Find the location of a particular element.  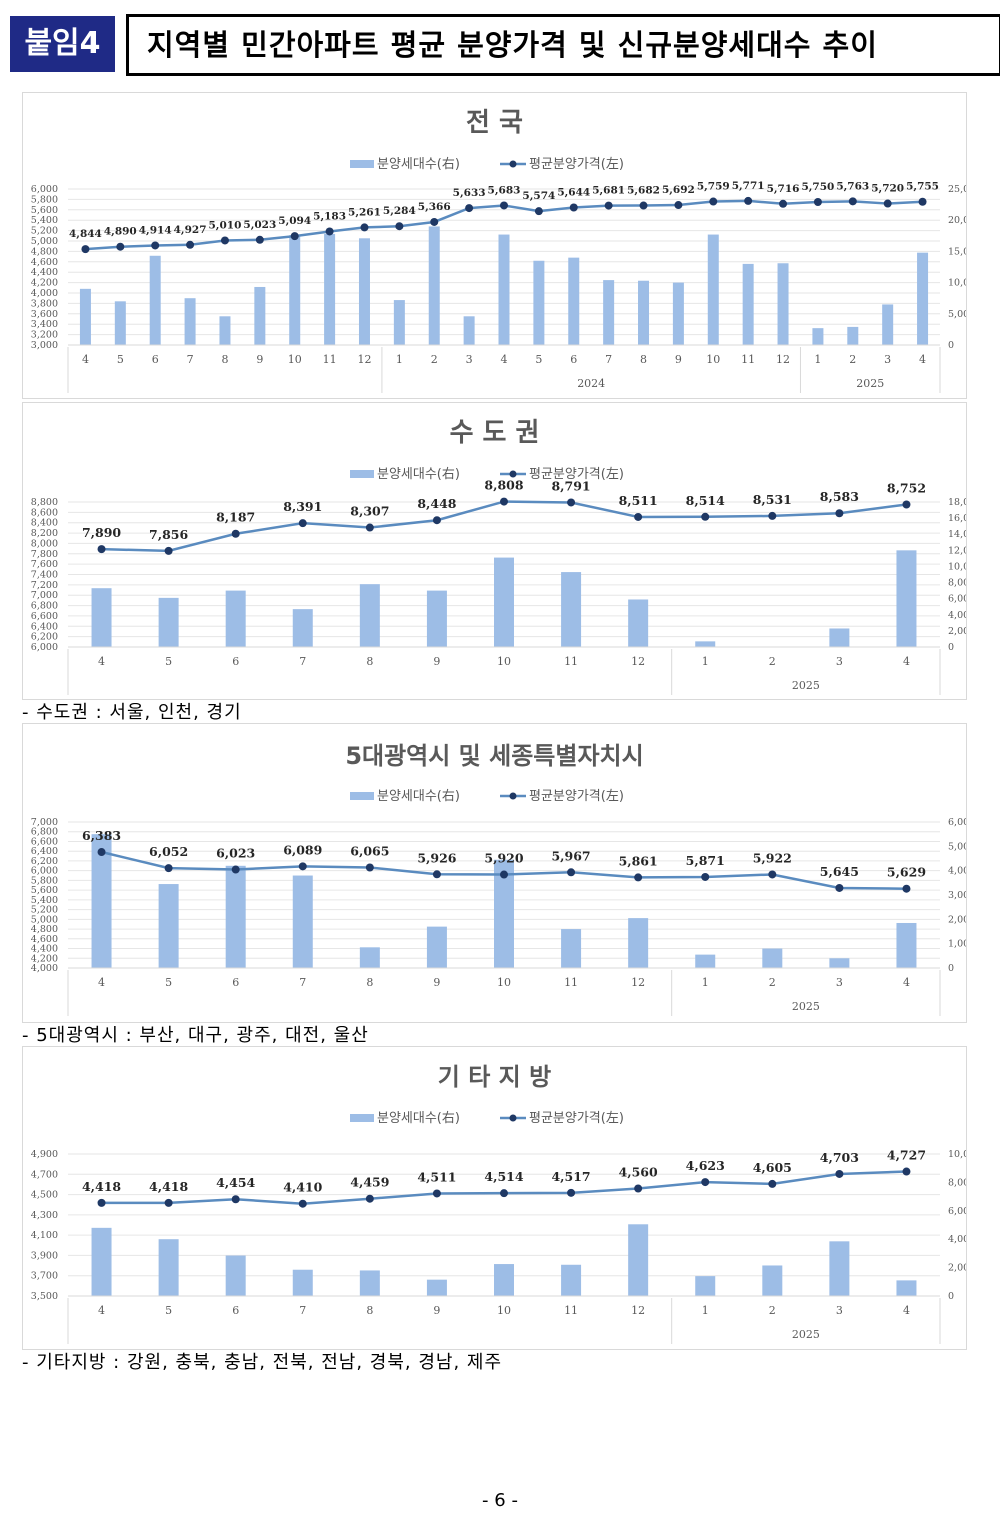

y-left-tick-label: 4,000 is located at coordinates (44, 293).